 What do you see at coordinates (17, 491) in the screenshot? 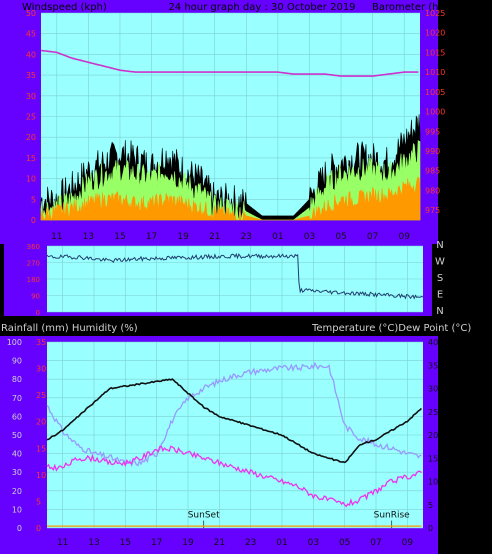
I see `humidity-tick-label: 20` at bounding box center [17, 491].